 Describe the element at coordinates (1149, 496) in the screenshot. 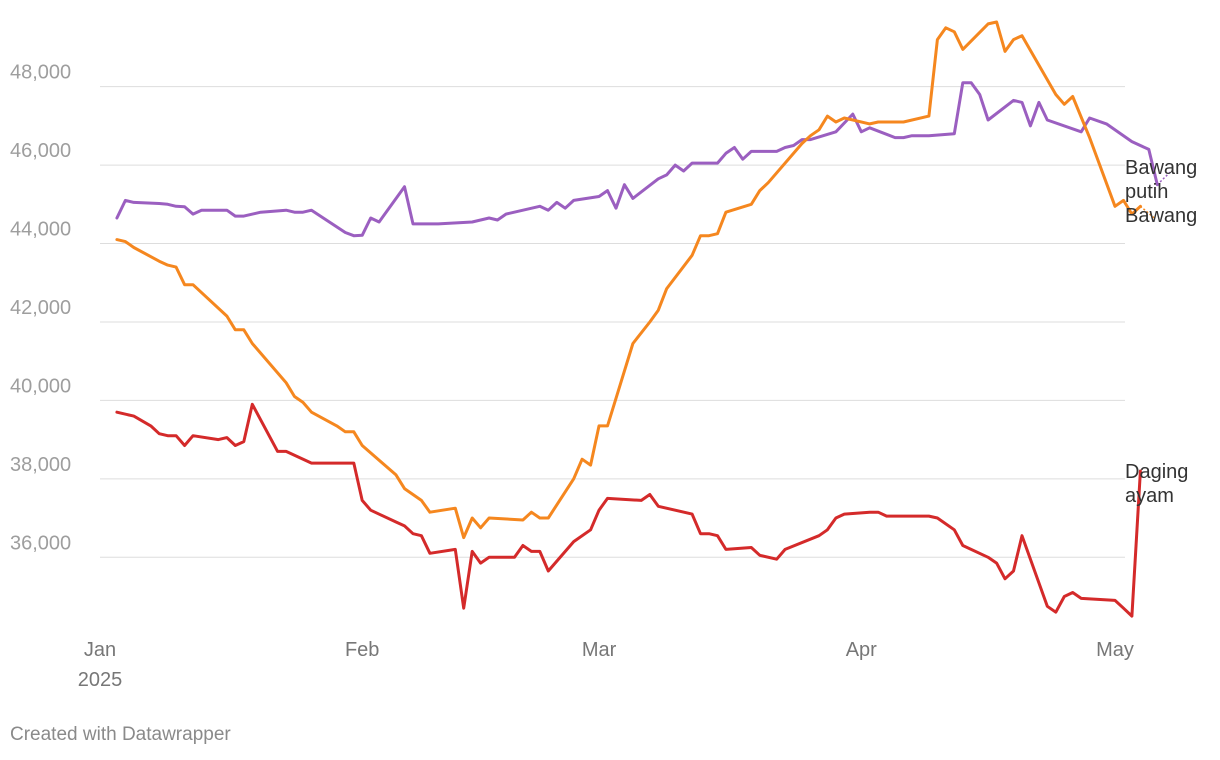

I see `series-label-line: ayam` at that location.